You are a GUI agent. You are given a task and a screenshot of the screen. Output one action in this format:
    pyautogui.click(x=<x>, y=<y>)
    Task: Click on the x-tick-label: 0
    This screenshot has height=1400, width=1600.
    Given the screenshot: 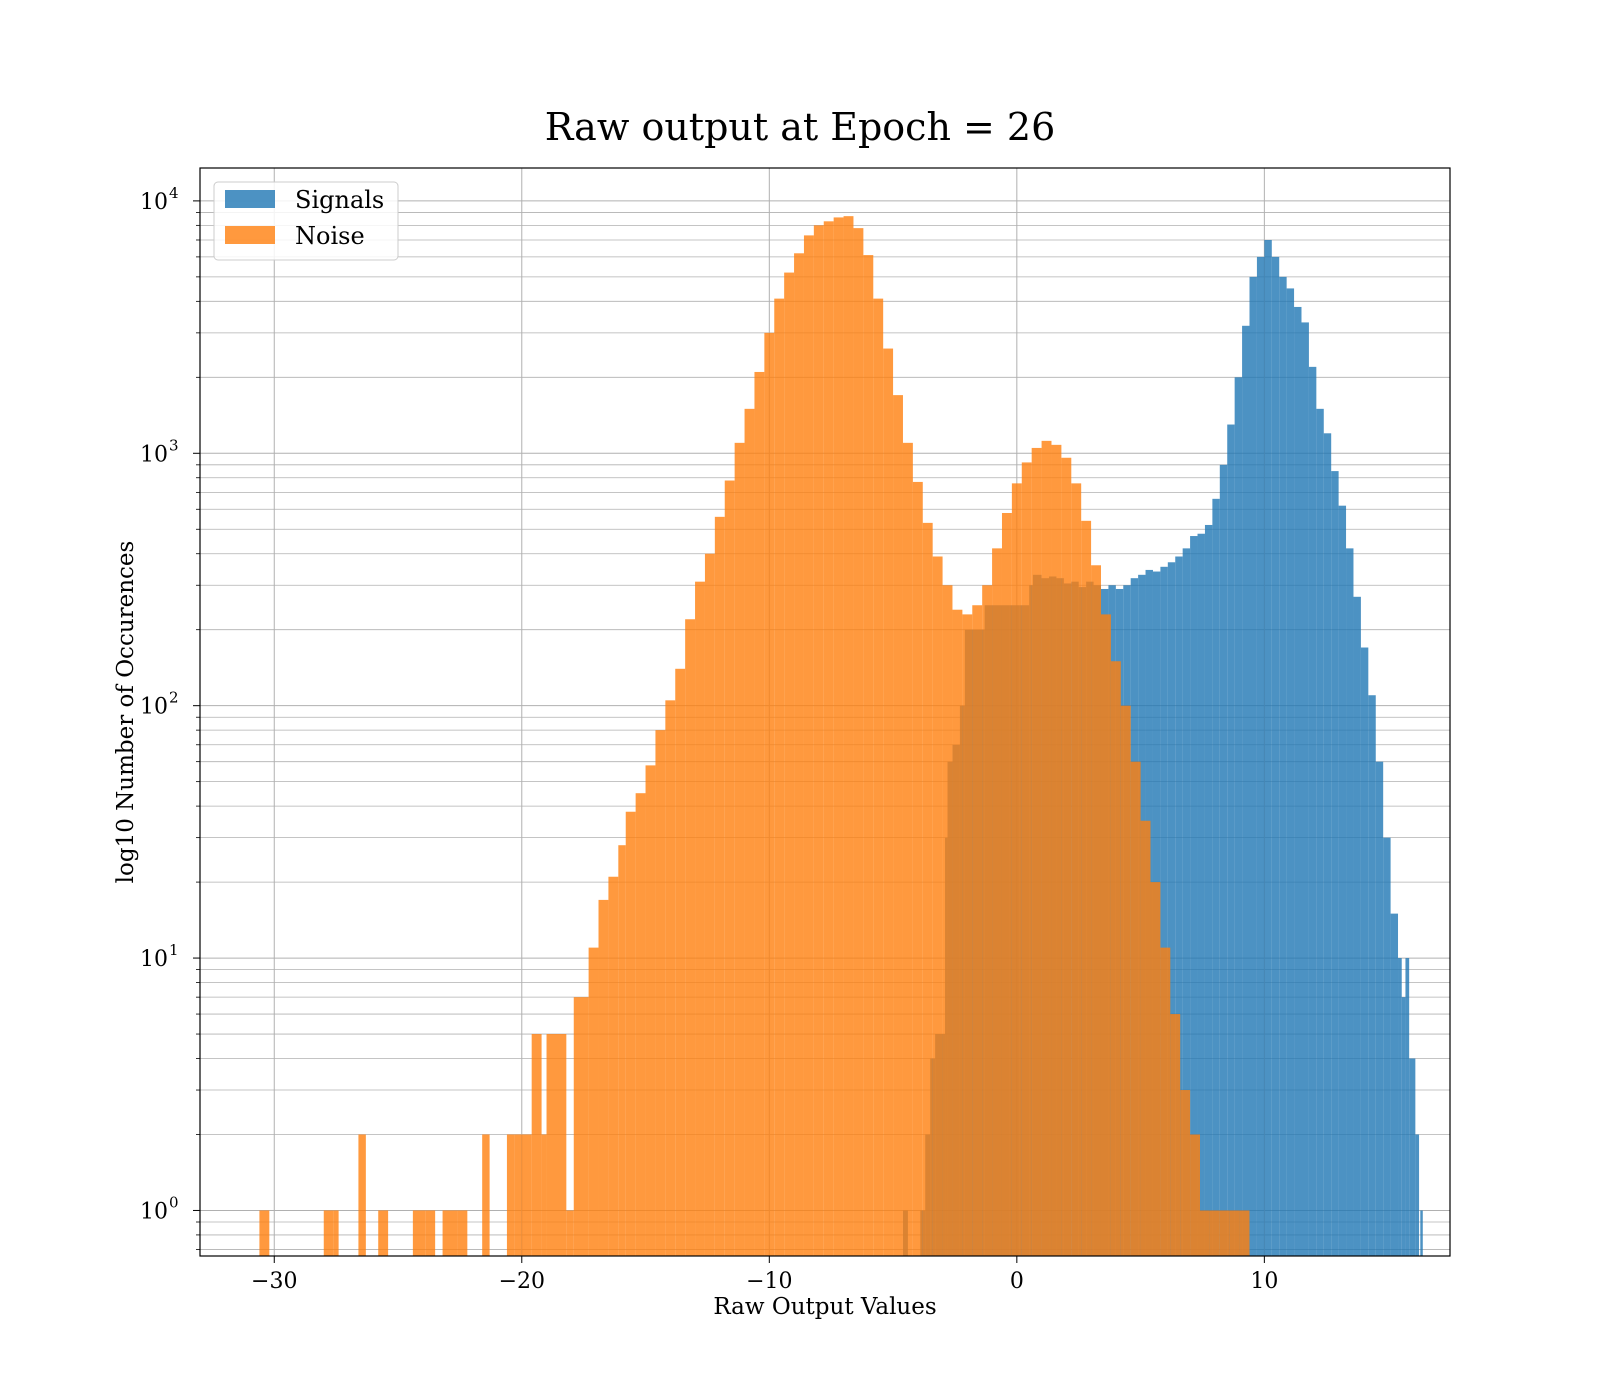 What is the action you would take?
    pyautogui.click(x=1017, y=1281)
    